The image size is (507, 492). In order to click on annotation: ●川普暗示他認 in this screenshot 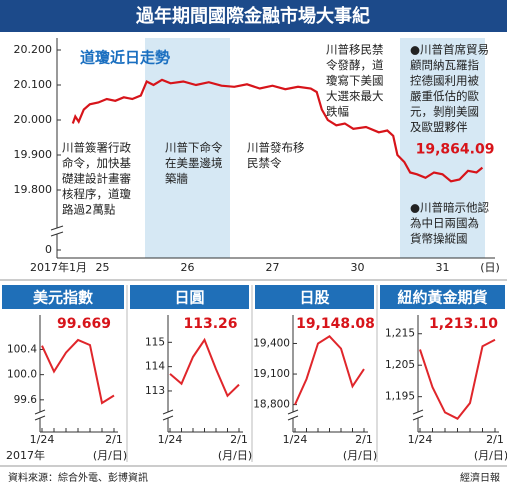, I will do `click(450, 208)`.